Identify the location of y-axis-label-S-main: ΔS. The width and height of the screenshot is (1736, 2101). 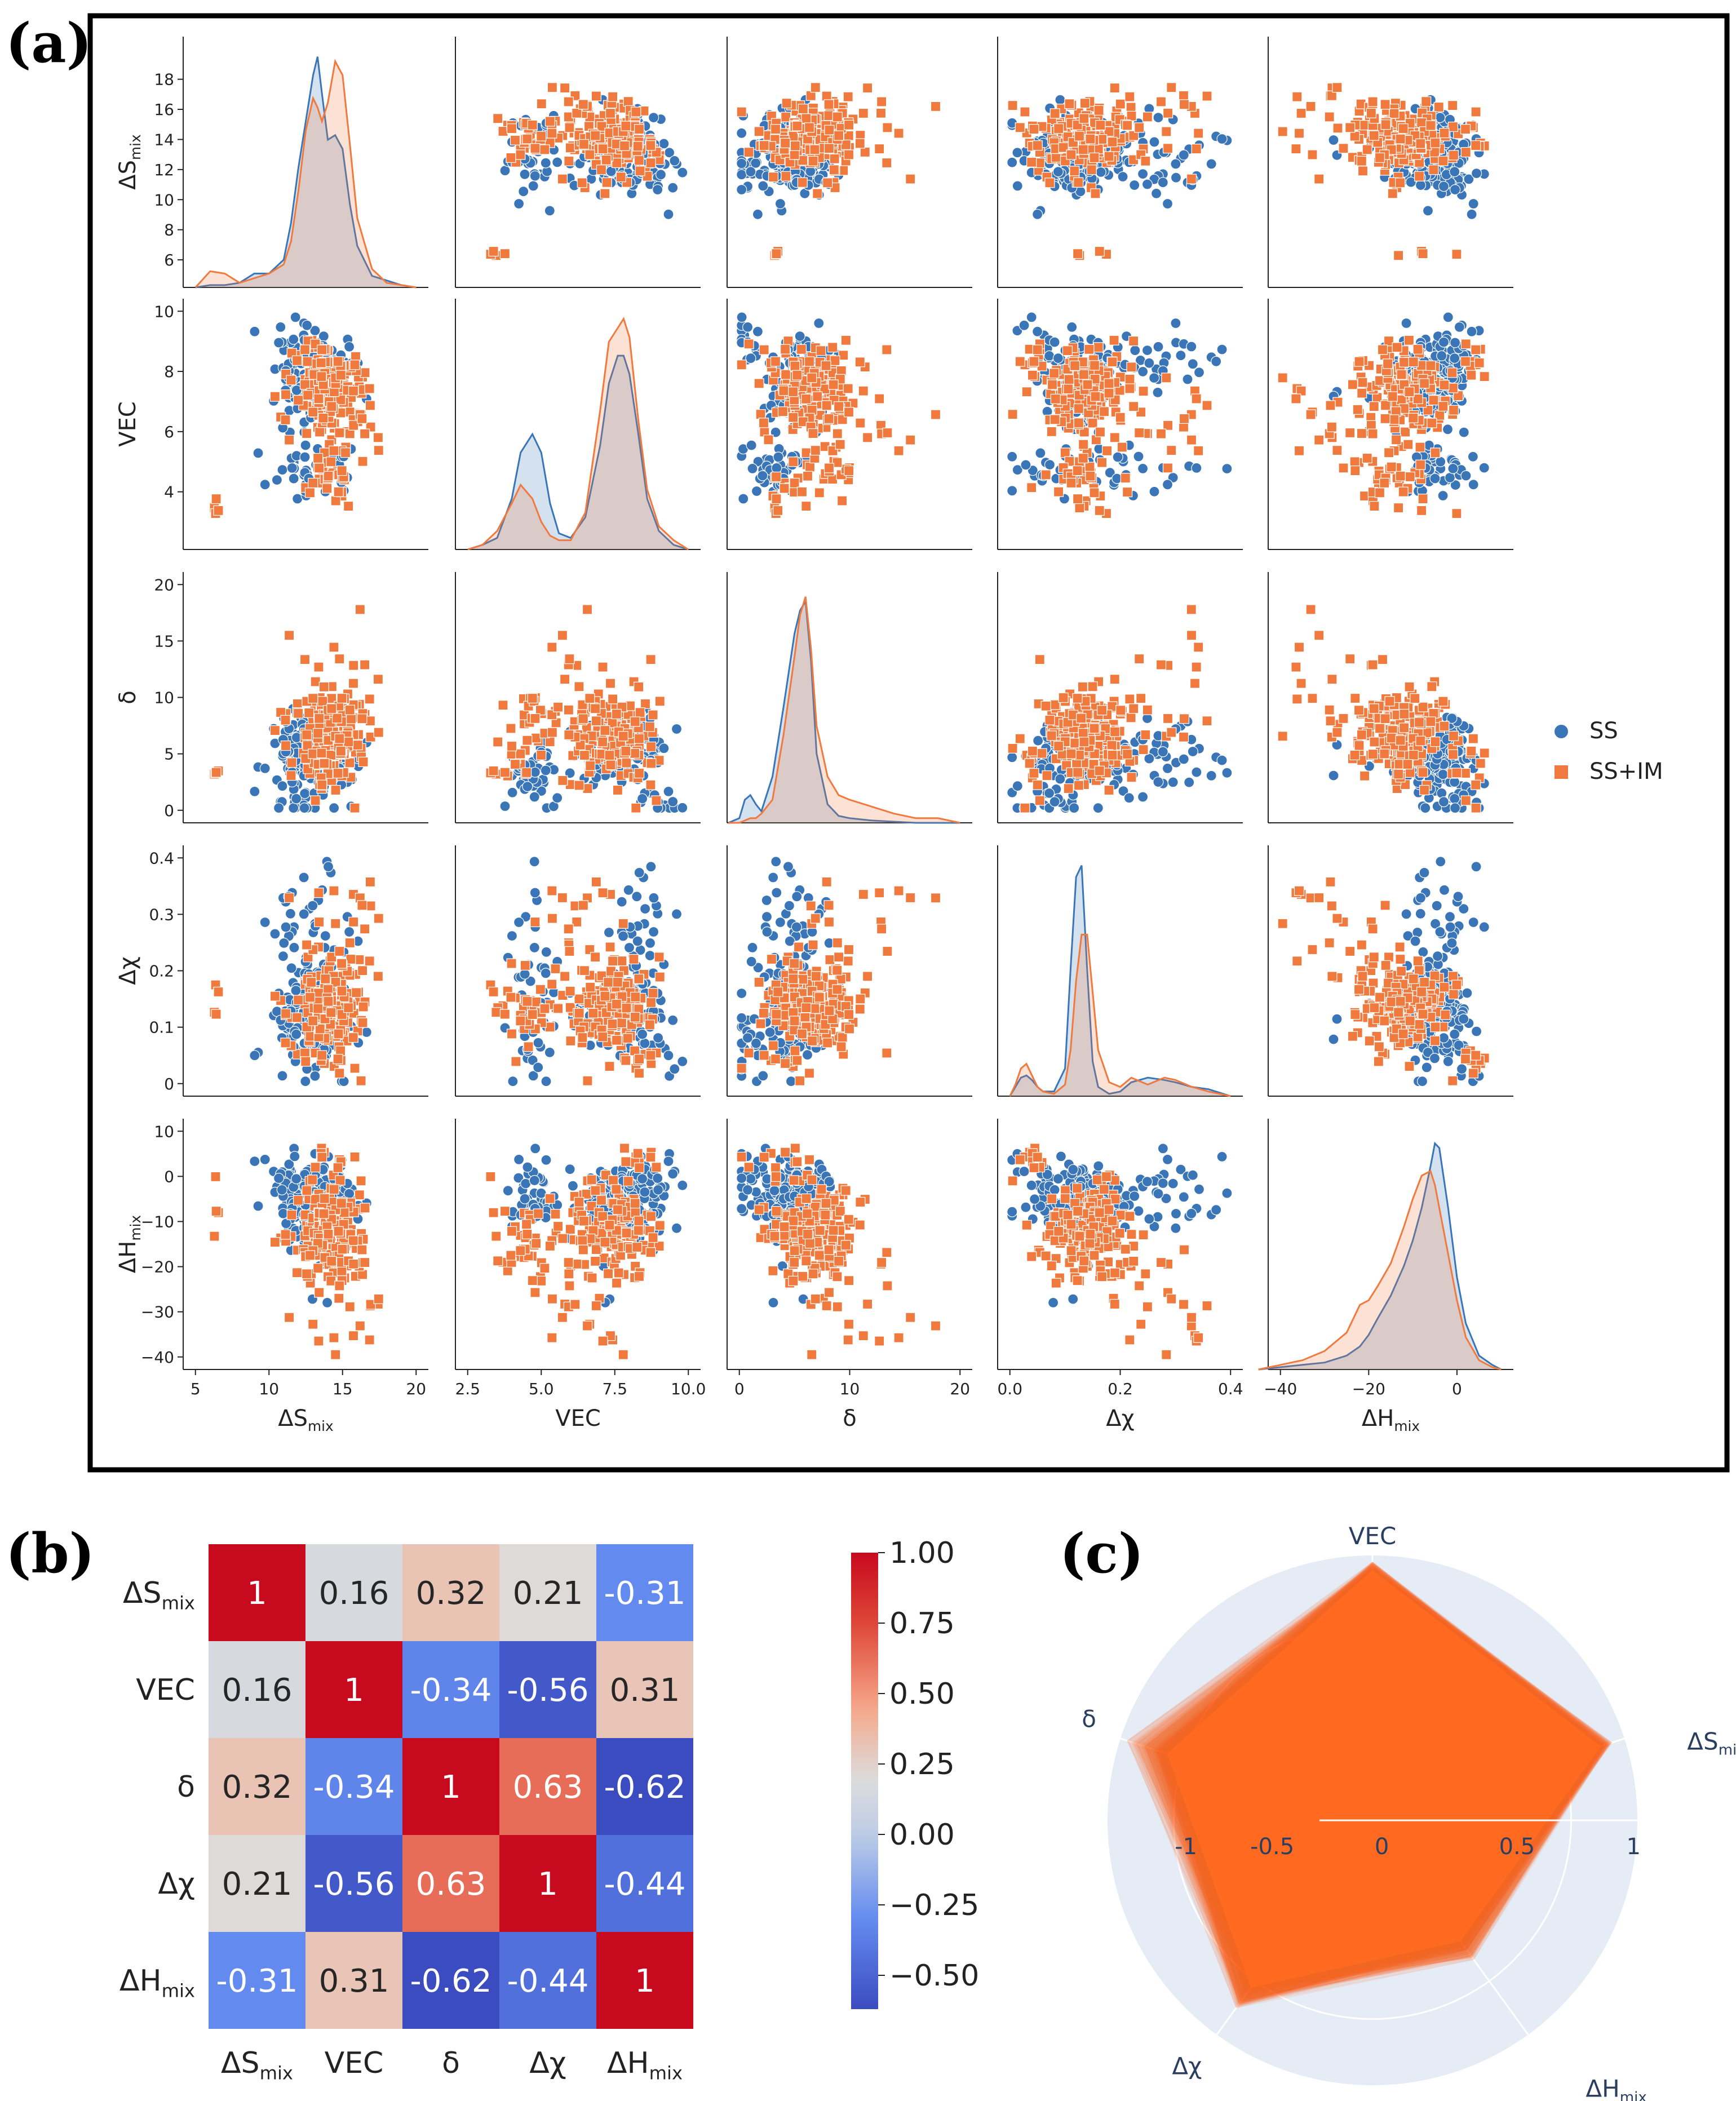
(128, 175).